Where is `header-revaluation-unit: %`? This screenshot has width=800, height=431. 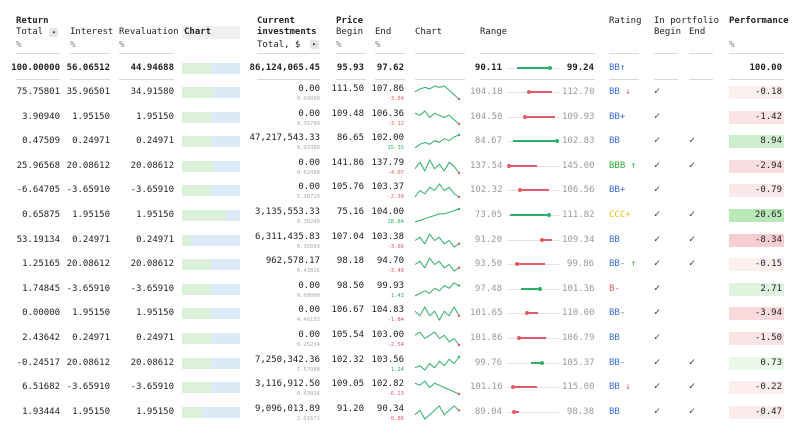
header-revaluation-unit: % is located at coordinates (122, 45).